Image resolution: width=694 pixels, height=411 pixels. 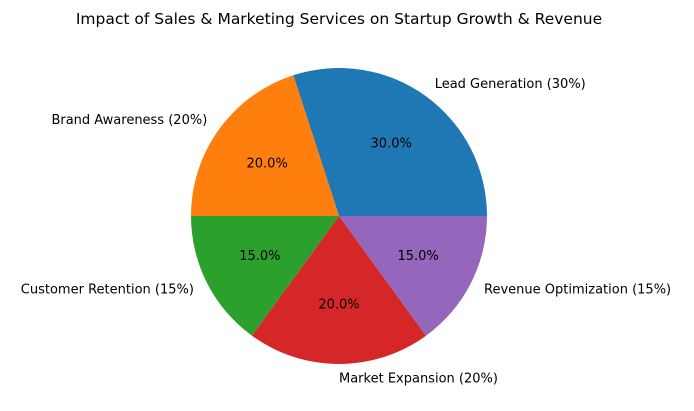 What do you see at coordinates (107, 289) in the screenshot?
I see `slice-label: Customer Retention (15%)` at bounding box center [107, 289].